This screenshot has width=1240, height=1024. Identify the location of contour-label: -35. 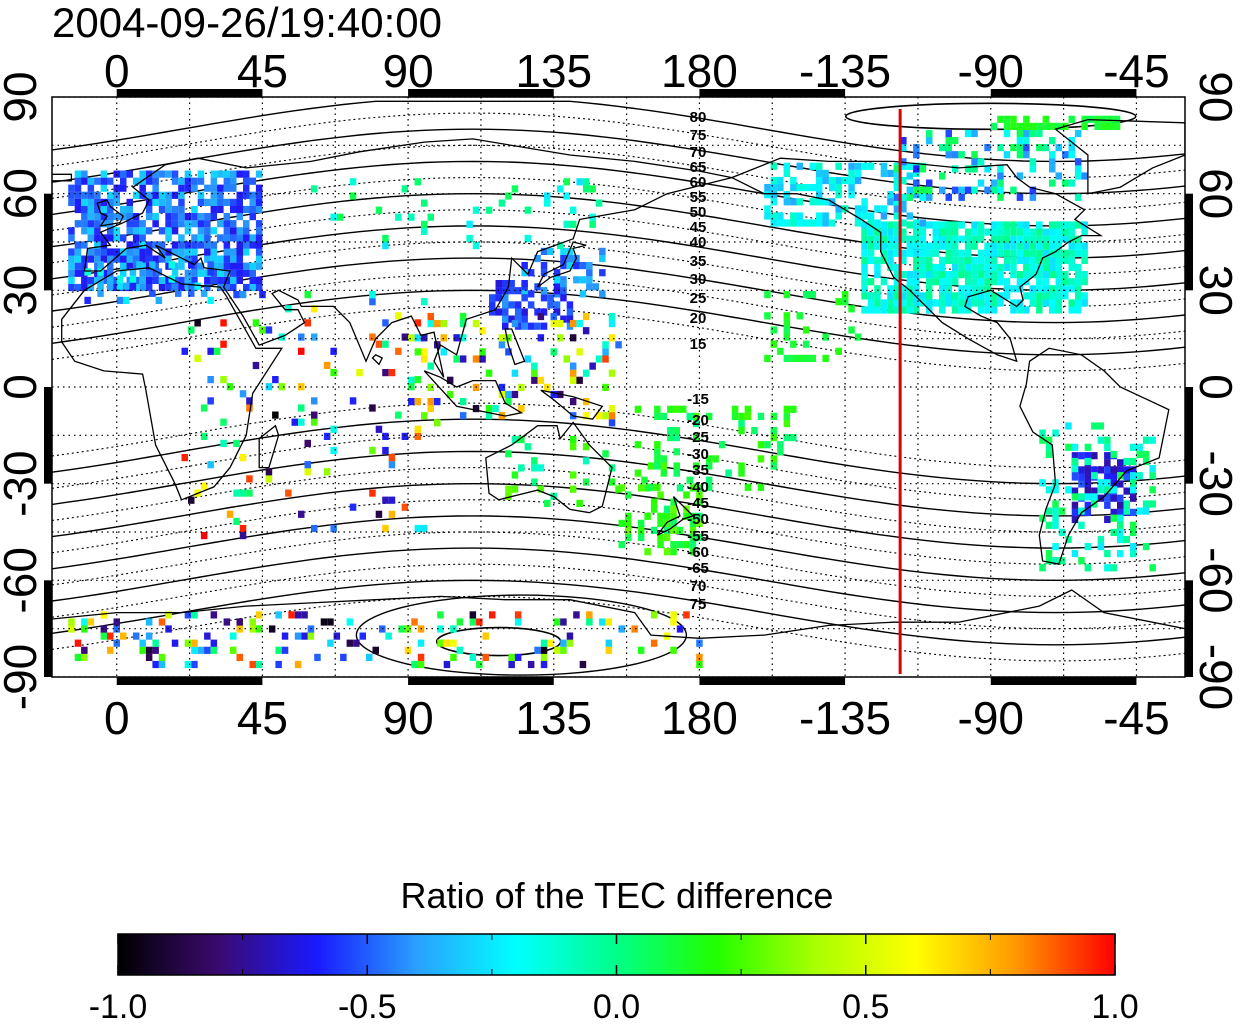
(698, 470).